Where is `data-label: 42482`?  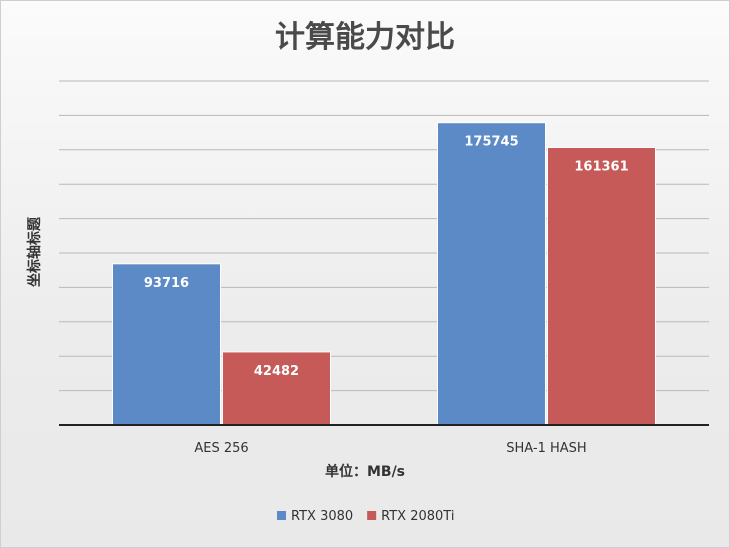
data-label: 42482 is located at coordinates (276, 371).